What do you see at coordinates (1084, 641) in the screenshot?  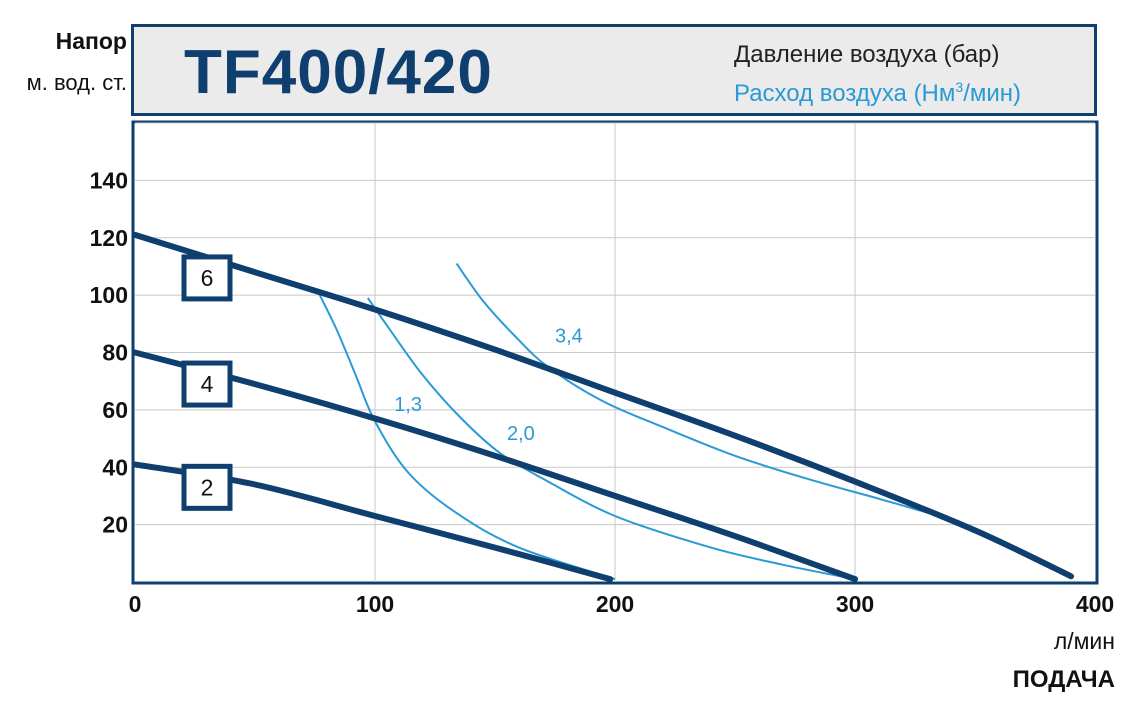 I see `x-axis-unit: л/мин` at bounding box center [1084, 641].